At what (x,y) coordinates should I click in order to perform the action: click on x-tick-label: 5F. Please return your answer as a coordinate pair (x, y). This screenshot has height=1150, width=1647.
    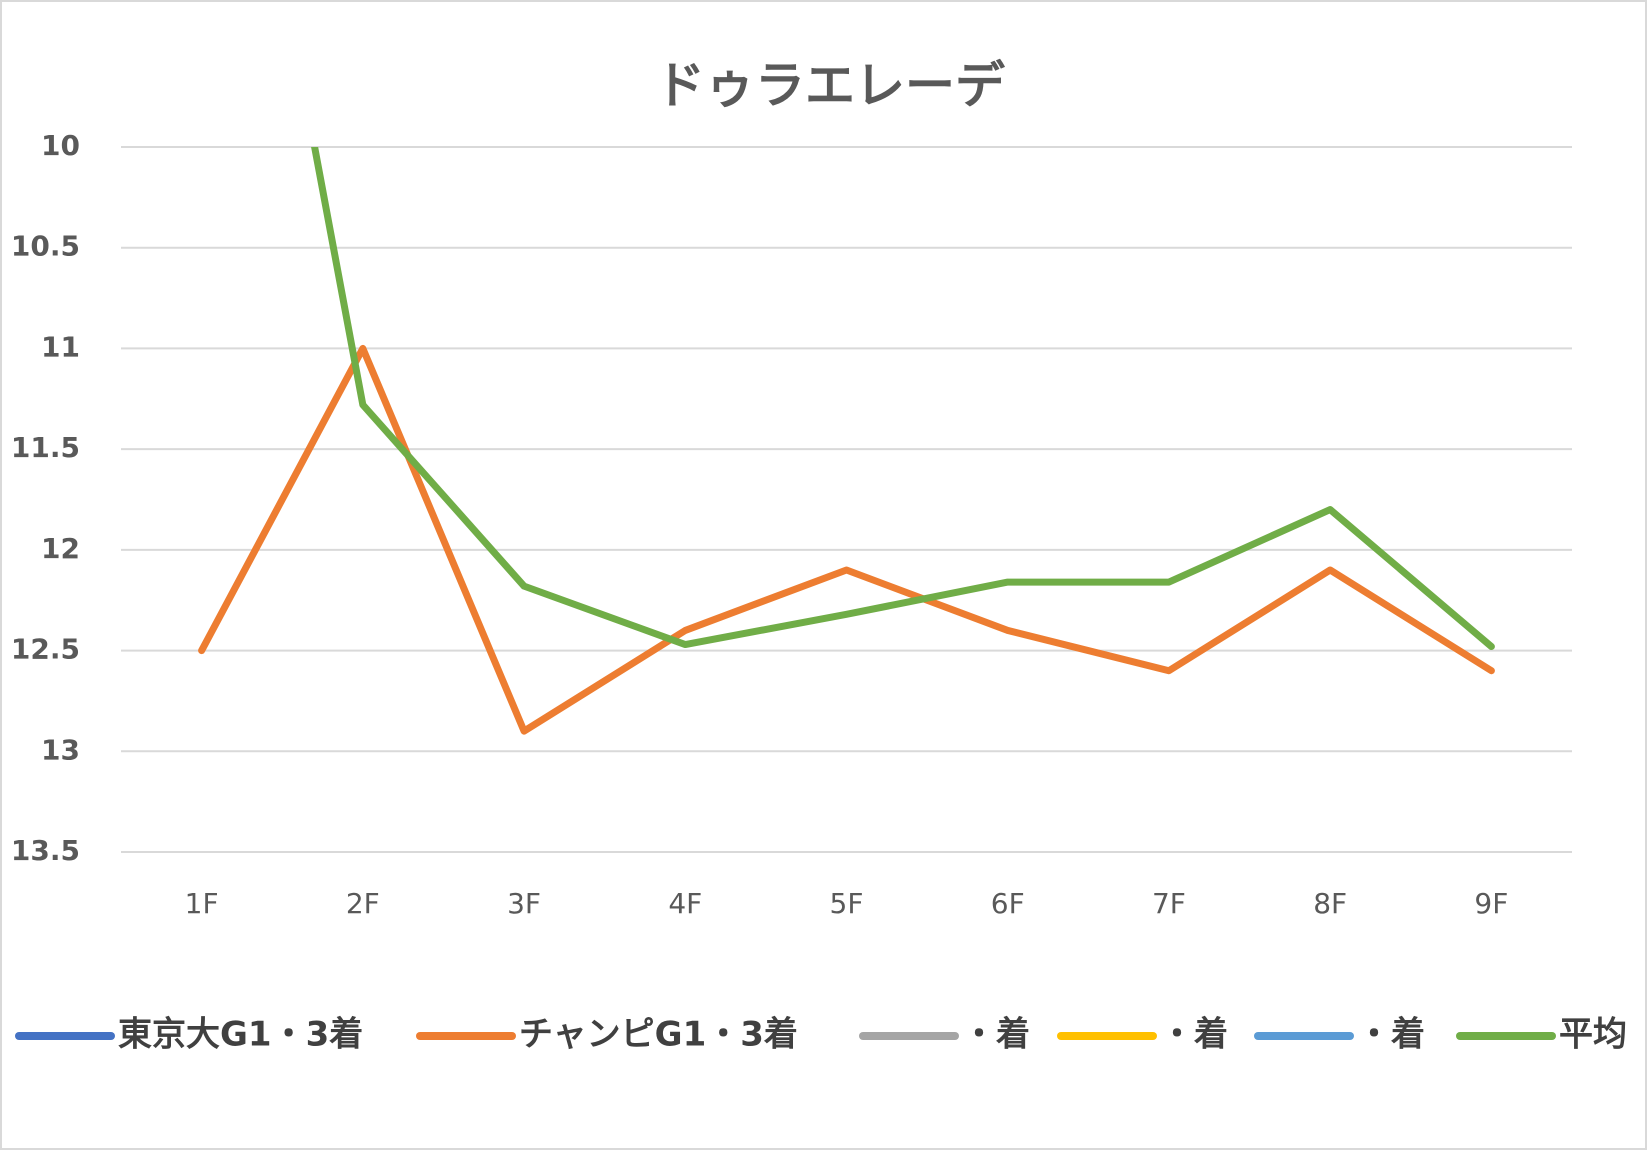
    Looking at the image, I should click on (847, 903).